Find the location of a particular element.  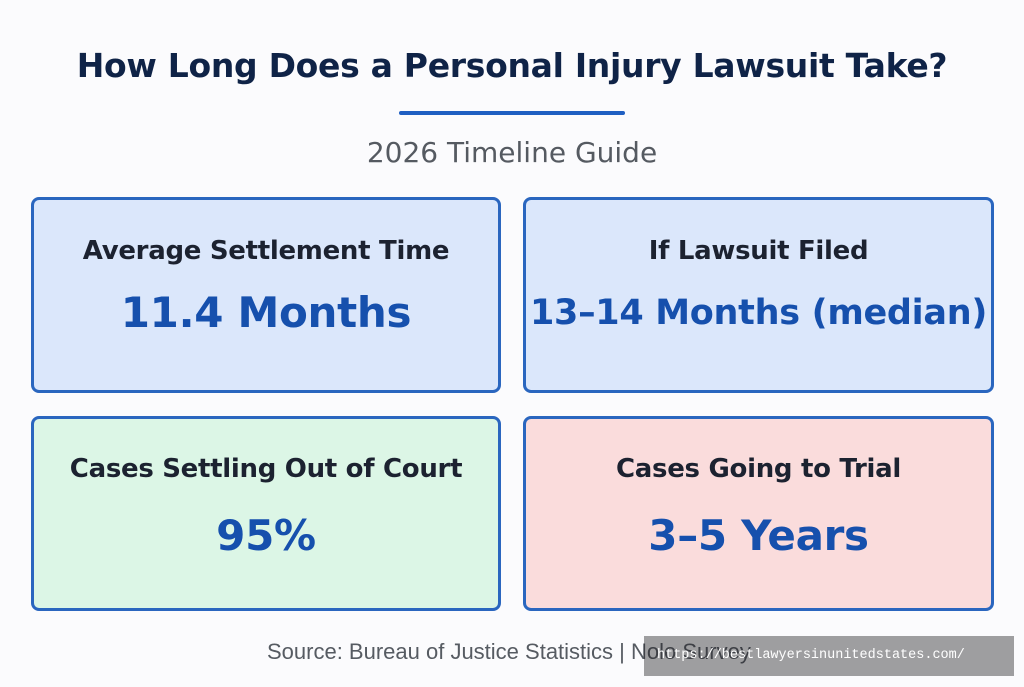

stat-label: Cases Going to Trial is located at coordinates (758, 469).